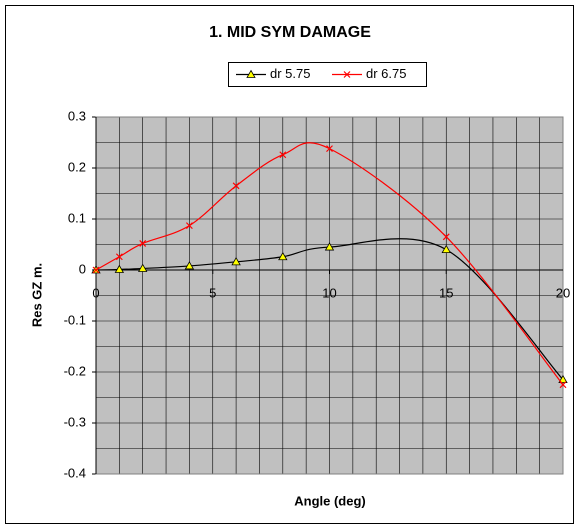 The width and height of the screenshot is (579, 530). I want to click on chart-title: 1. MID SYM DAMAGE, so click(290, 32).